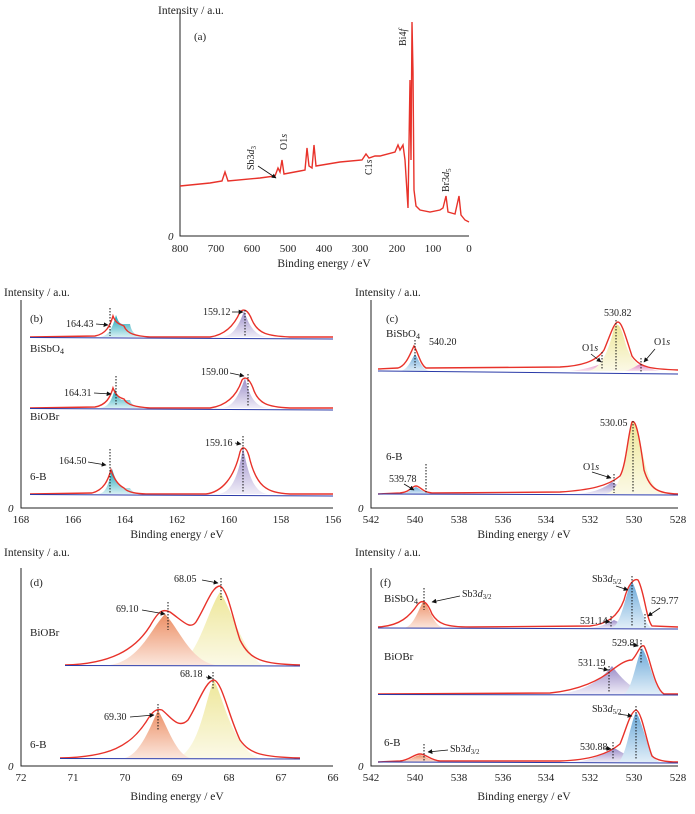  What do you see at coordinates (524, 797) in the screenshot?
I see `panel-f-xlabel: Binding energy / eV` at bounding box center [524, 797].